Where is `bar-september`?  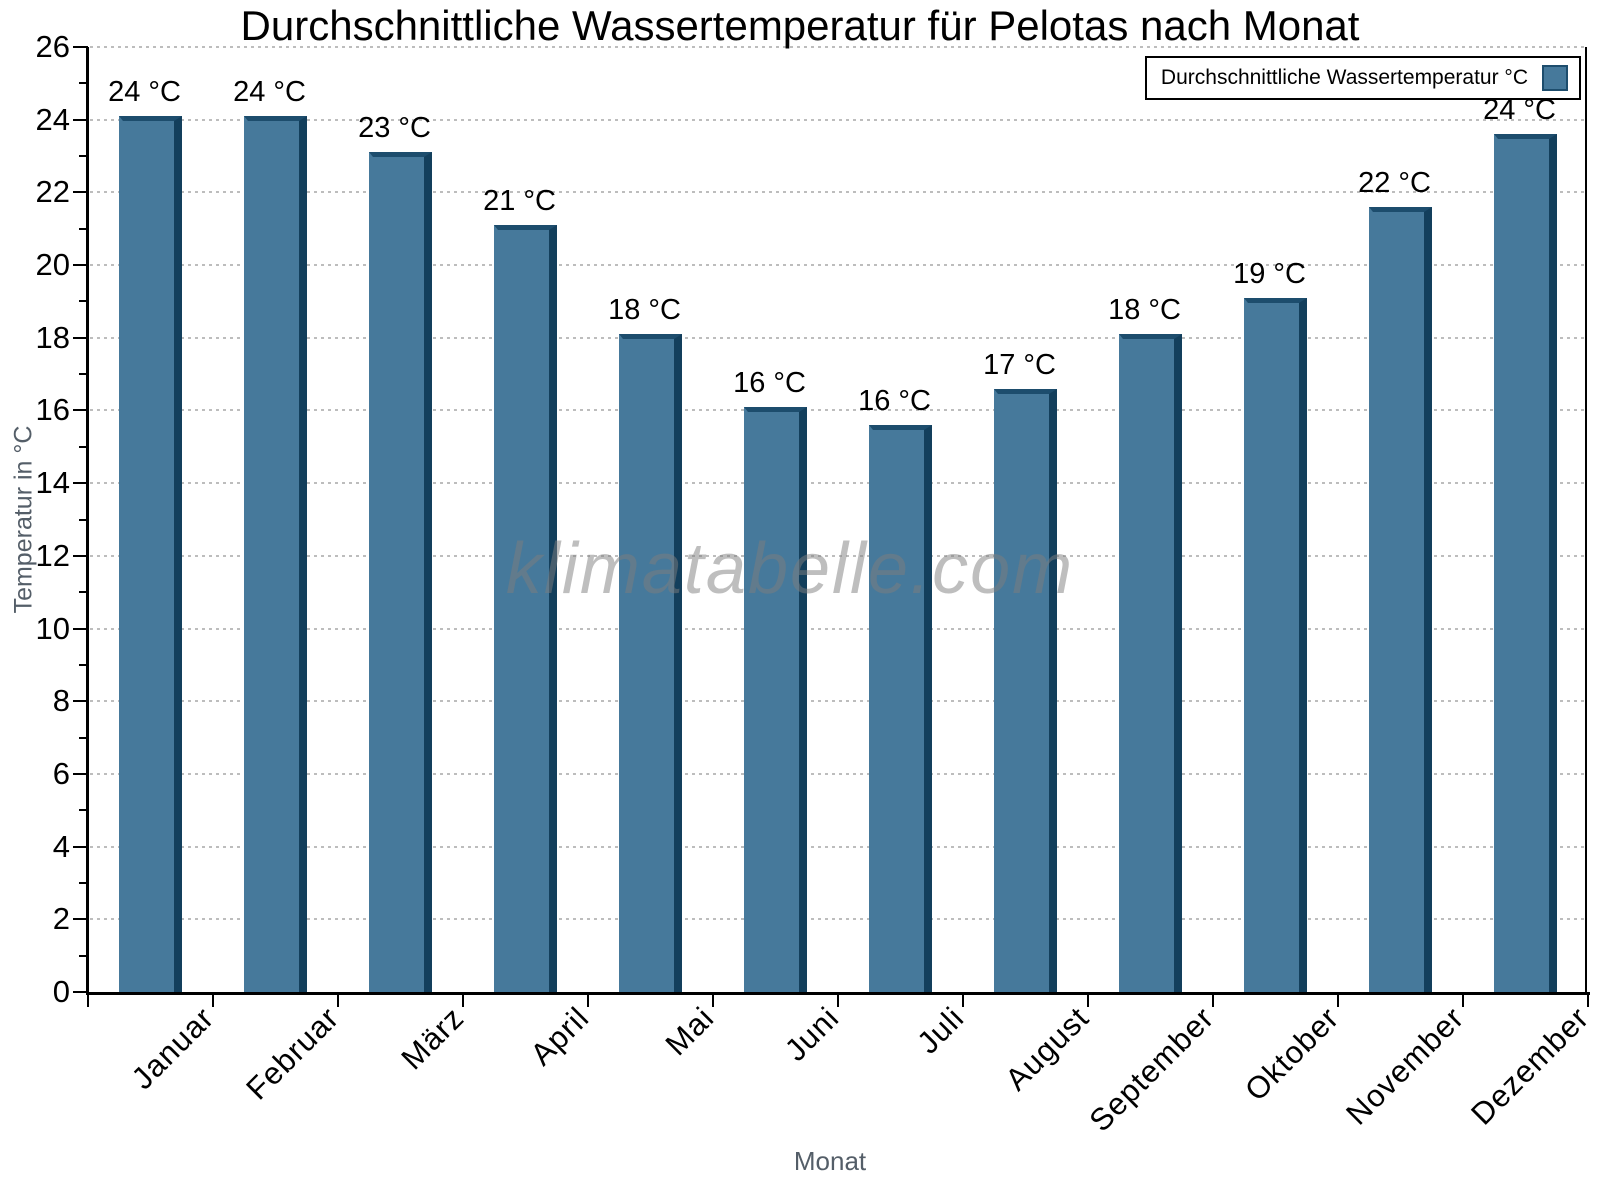 bar-september is located at coordinates (1150, 663).